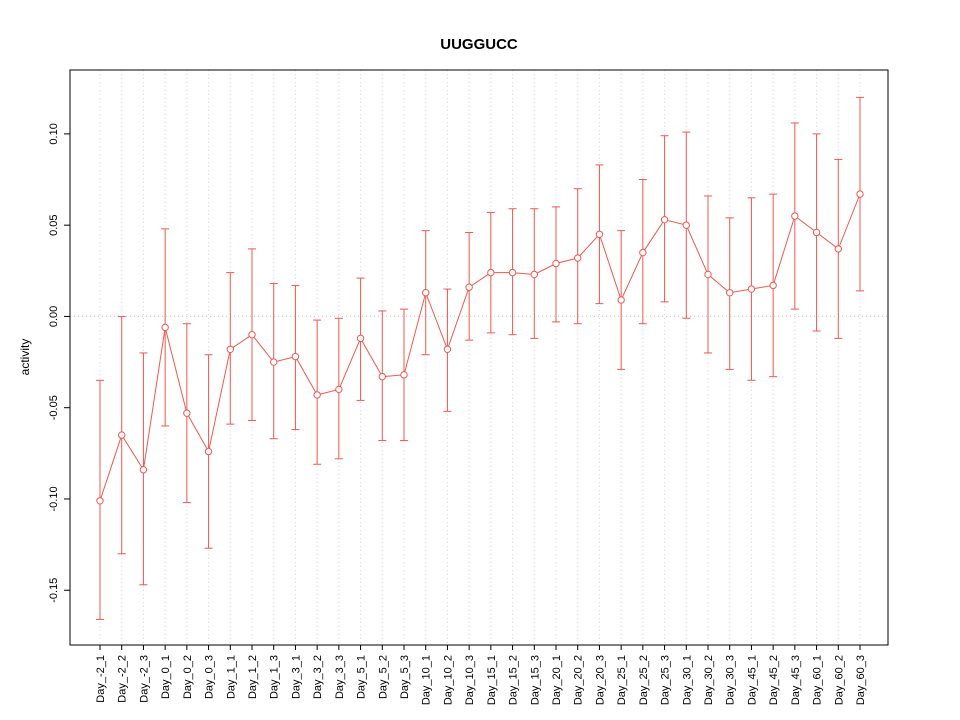 The image size is (960, 720). Describe the element at coordinates (210, 677) in the screenshot. I see `x-tick-label: Day_0_3` at that location.